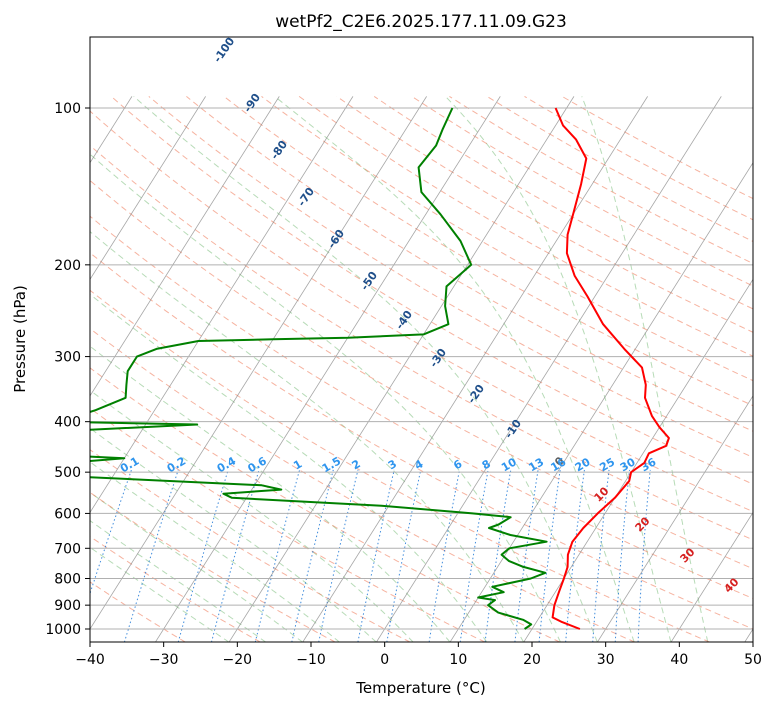  What do you see at coordinates (67, 580) in the screenshot?
I see `y-tick-label: 800` at bounding box center [67, 580].